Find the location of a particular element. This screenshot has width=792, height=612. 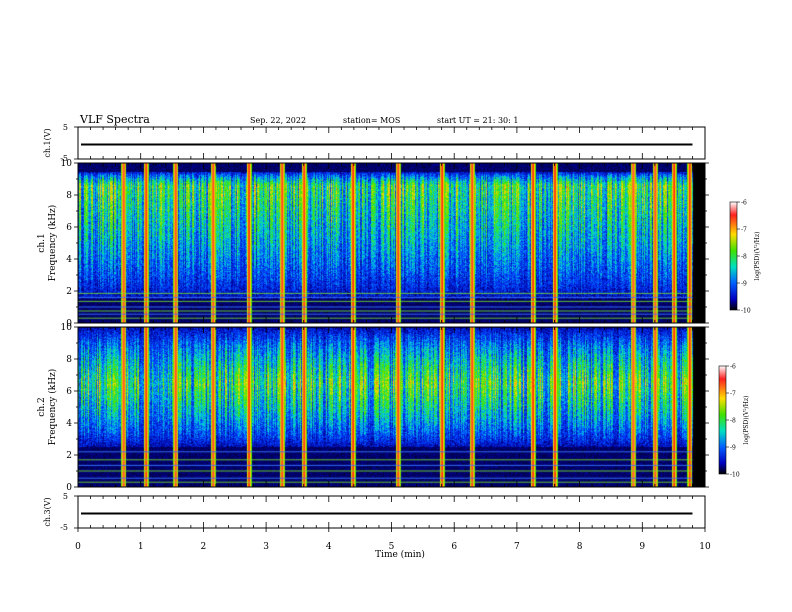

ch2-colorbar-scale is located at coordinates (722, 420).